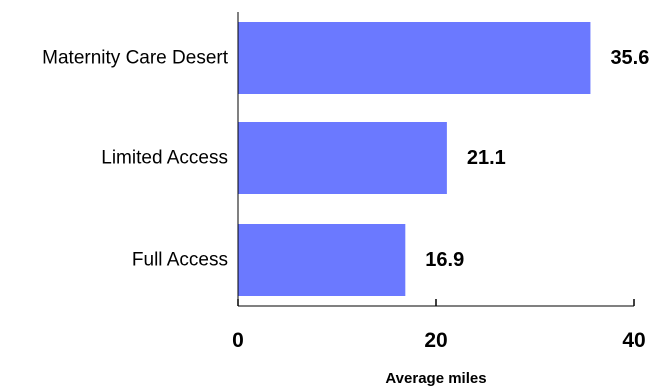 This screenshot has height=388, width=659. Describe the element at coordinates (633, 340) in the screenshot. I see `x-tick-label: 40` at that location.